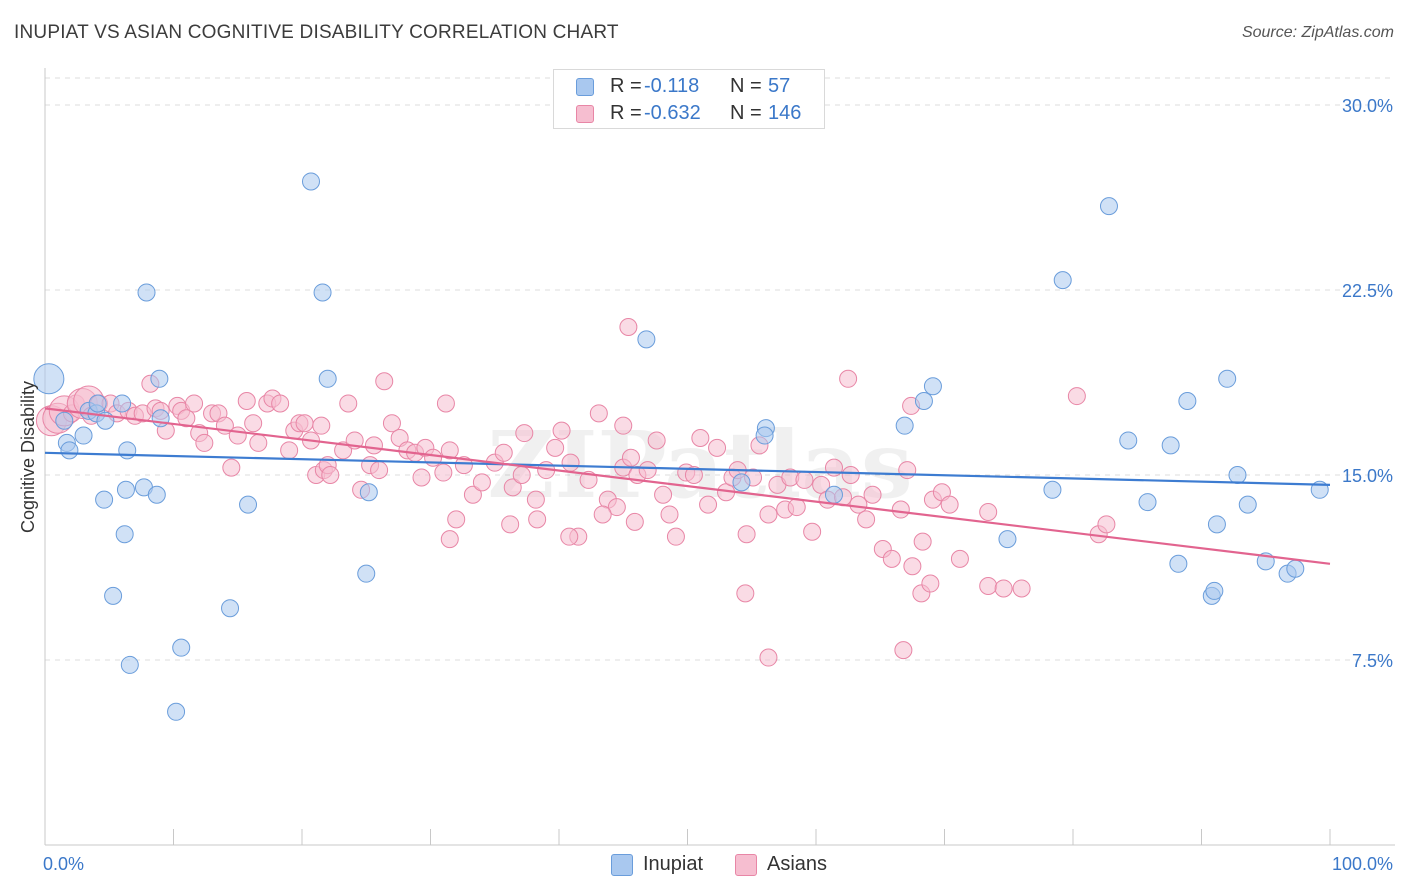 Image resolution: width=1406 pixels, height=892 pixels. I want to click on source-label: Source: ZipAtlas.com, so click(1317, 32).